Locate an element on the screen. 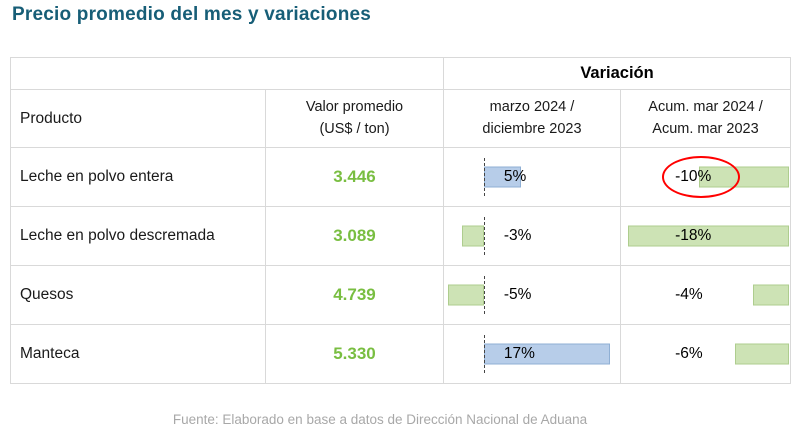 Image resolution: width=800 pixels, height=440 pixels. var2-value: -4% is located at coordinates (689, 294).